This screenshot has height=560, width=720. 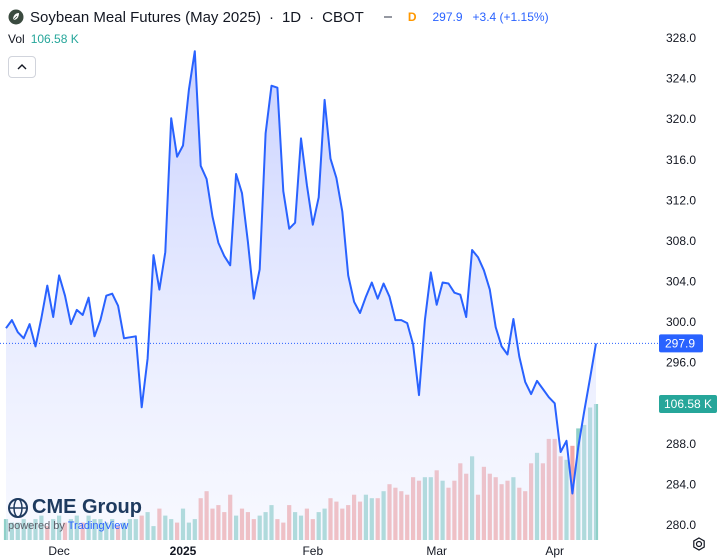 I want to click on volume-legend: Vol 106.58 K, so click(x=43, y=39).